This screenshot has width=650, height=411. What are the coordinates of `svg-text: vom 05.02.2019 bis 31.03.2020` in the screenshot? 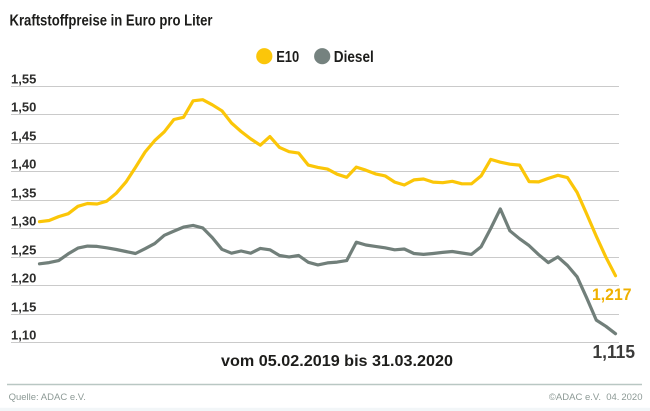 It's located at (337, 361).